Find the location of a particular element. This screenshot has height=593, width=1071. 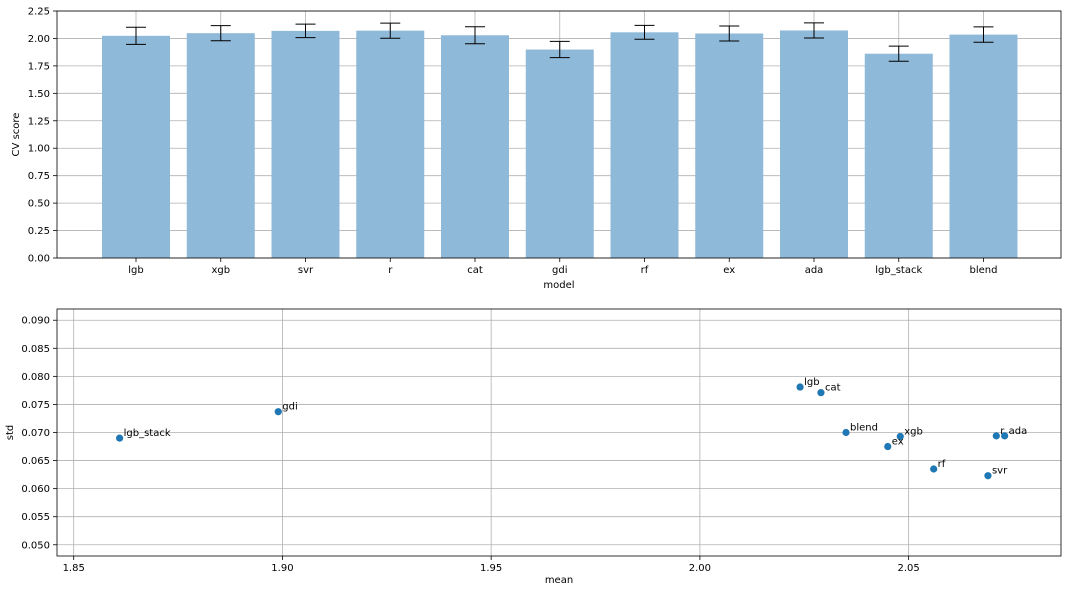

y-tick-label: 0.060 is located at coordinates (35, 489).